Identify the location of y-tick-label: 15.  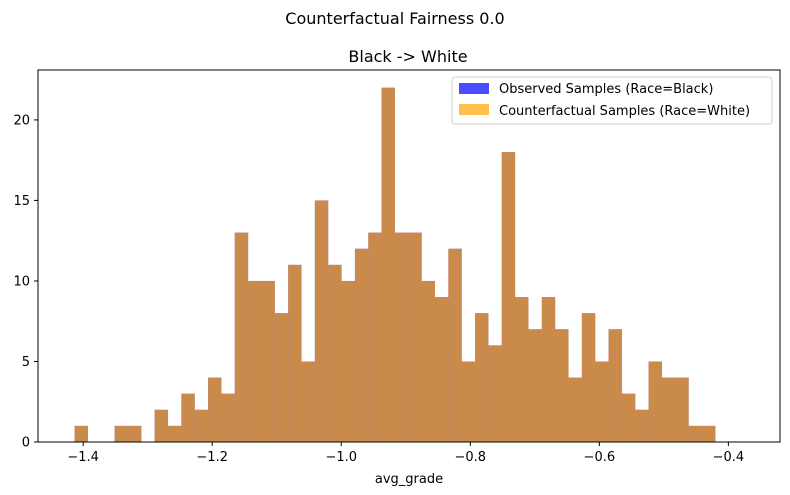
(21, 201).